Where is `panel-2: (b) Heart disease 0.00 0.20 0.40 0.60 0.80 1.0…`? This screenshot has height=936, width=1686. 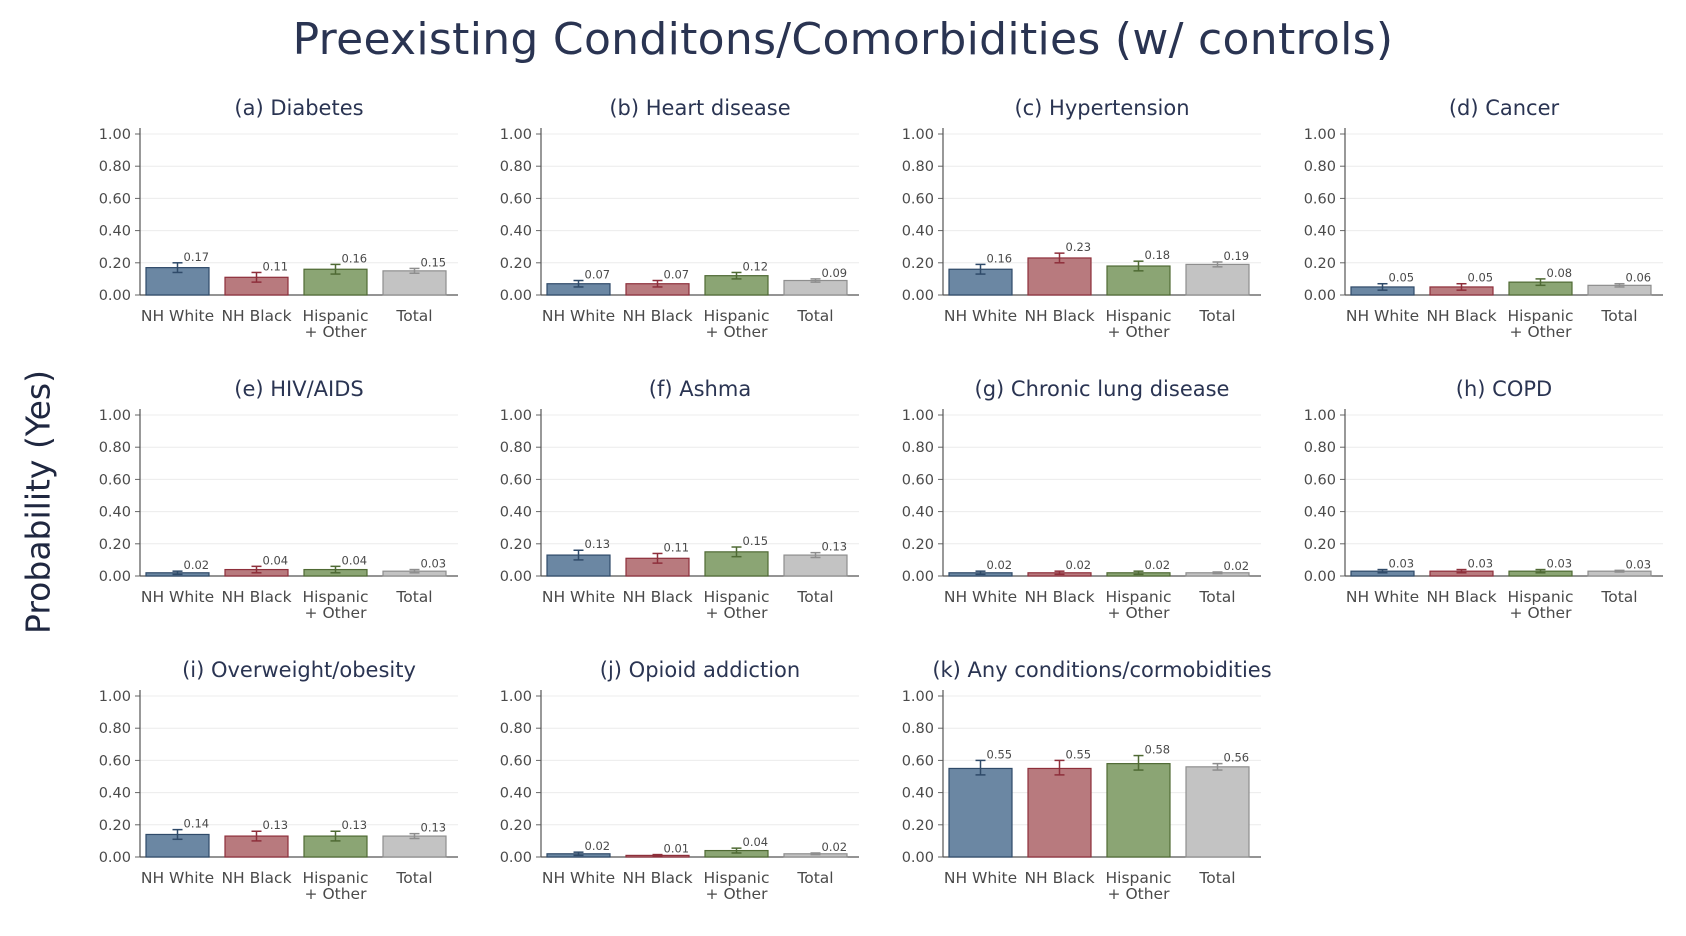 panel-2: (b) Heart disease 0.00 0.20 0.40 0.60 0.80 1.0… is located at coordinates (679, 218).